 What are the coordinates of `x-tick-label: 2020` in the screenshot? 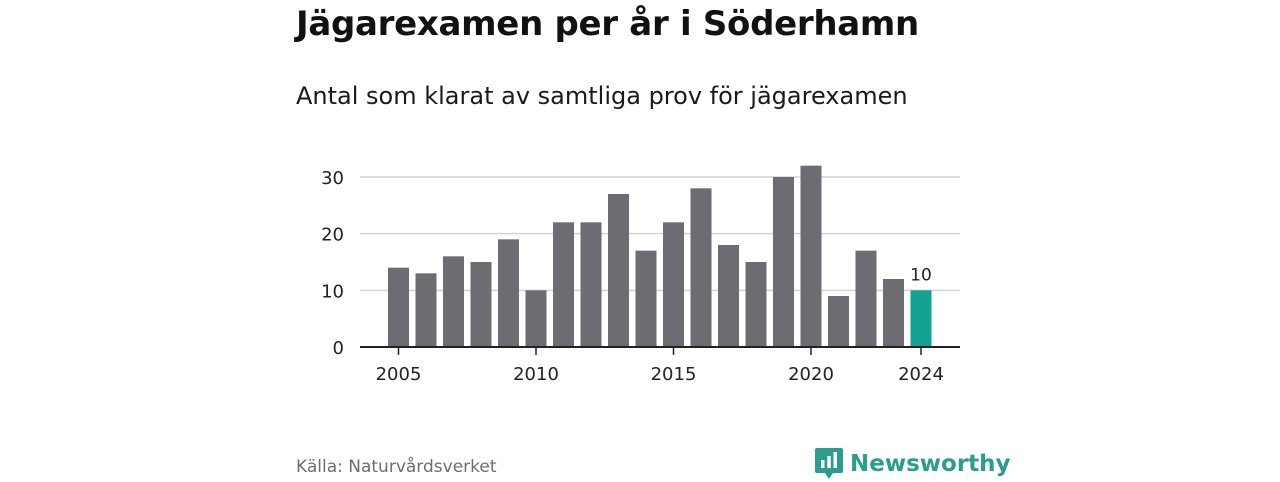 It's located at (811, 374).